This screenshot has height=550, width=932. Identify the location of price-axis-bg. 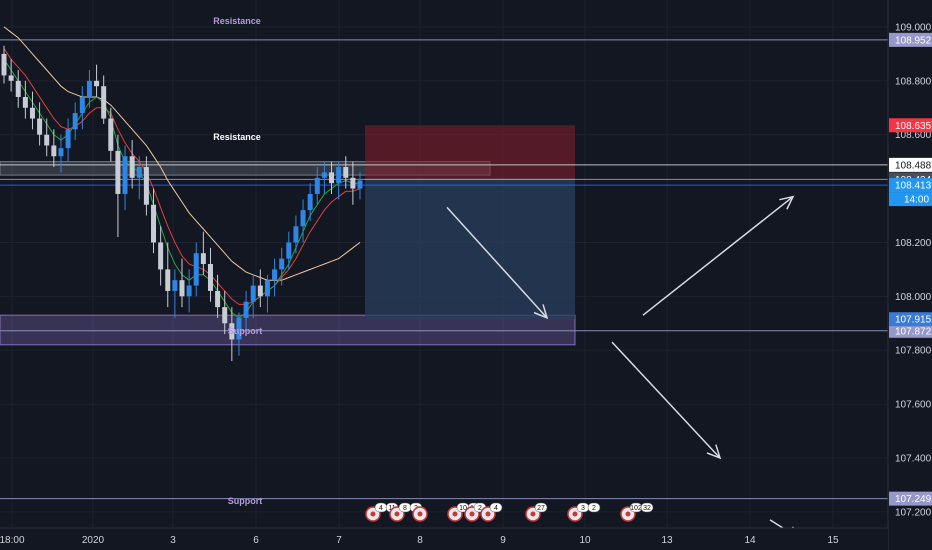
(910, 275).